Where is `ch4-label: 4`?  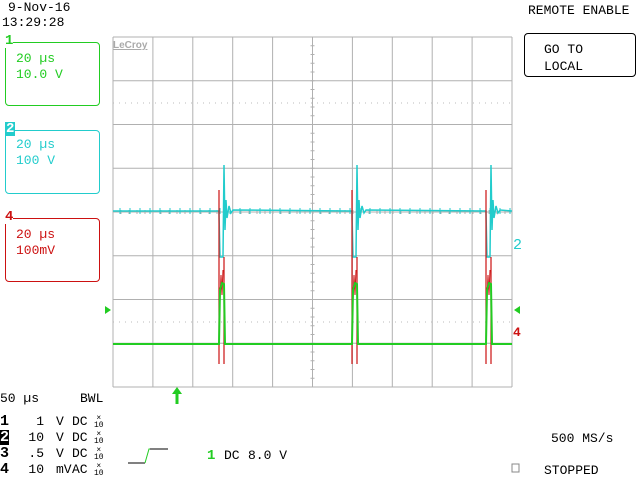 ch4-label: 4 is located at coordinates (9, 217).